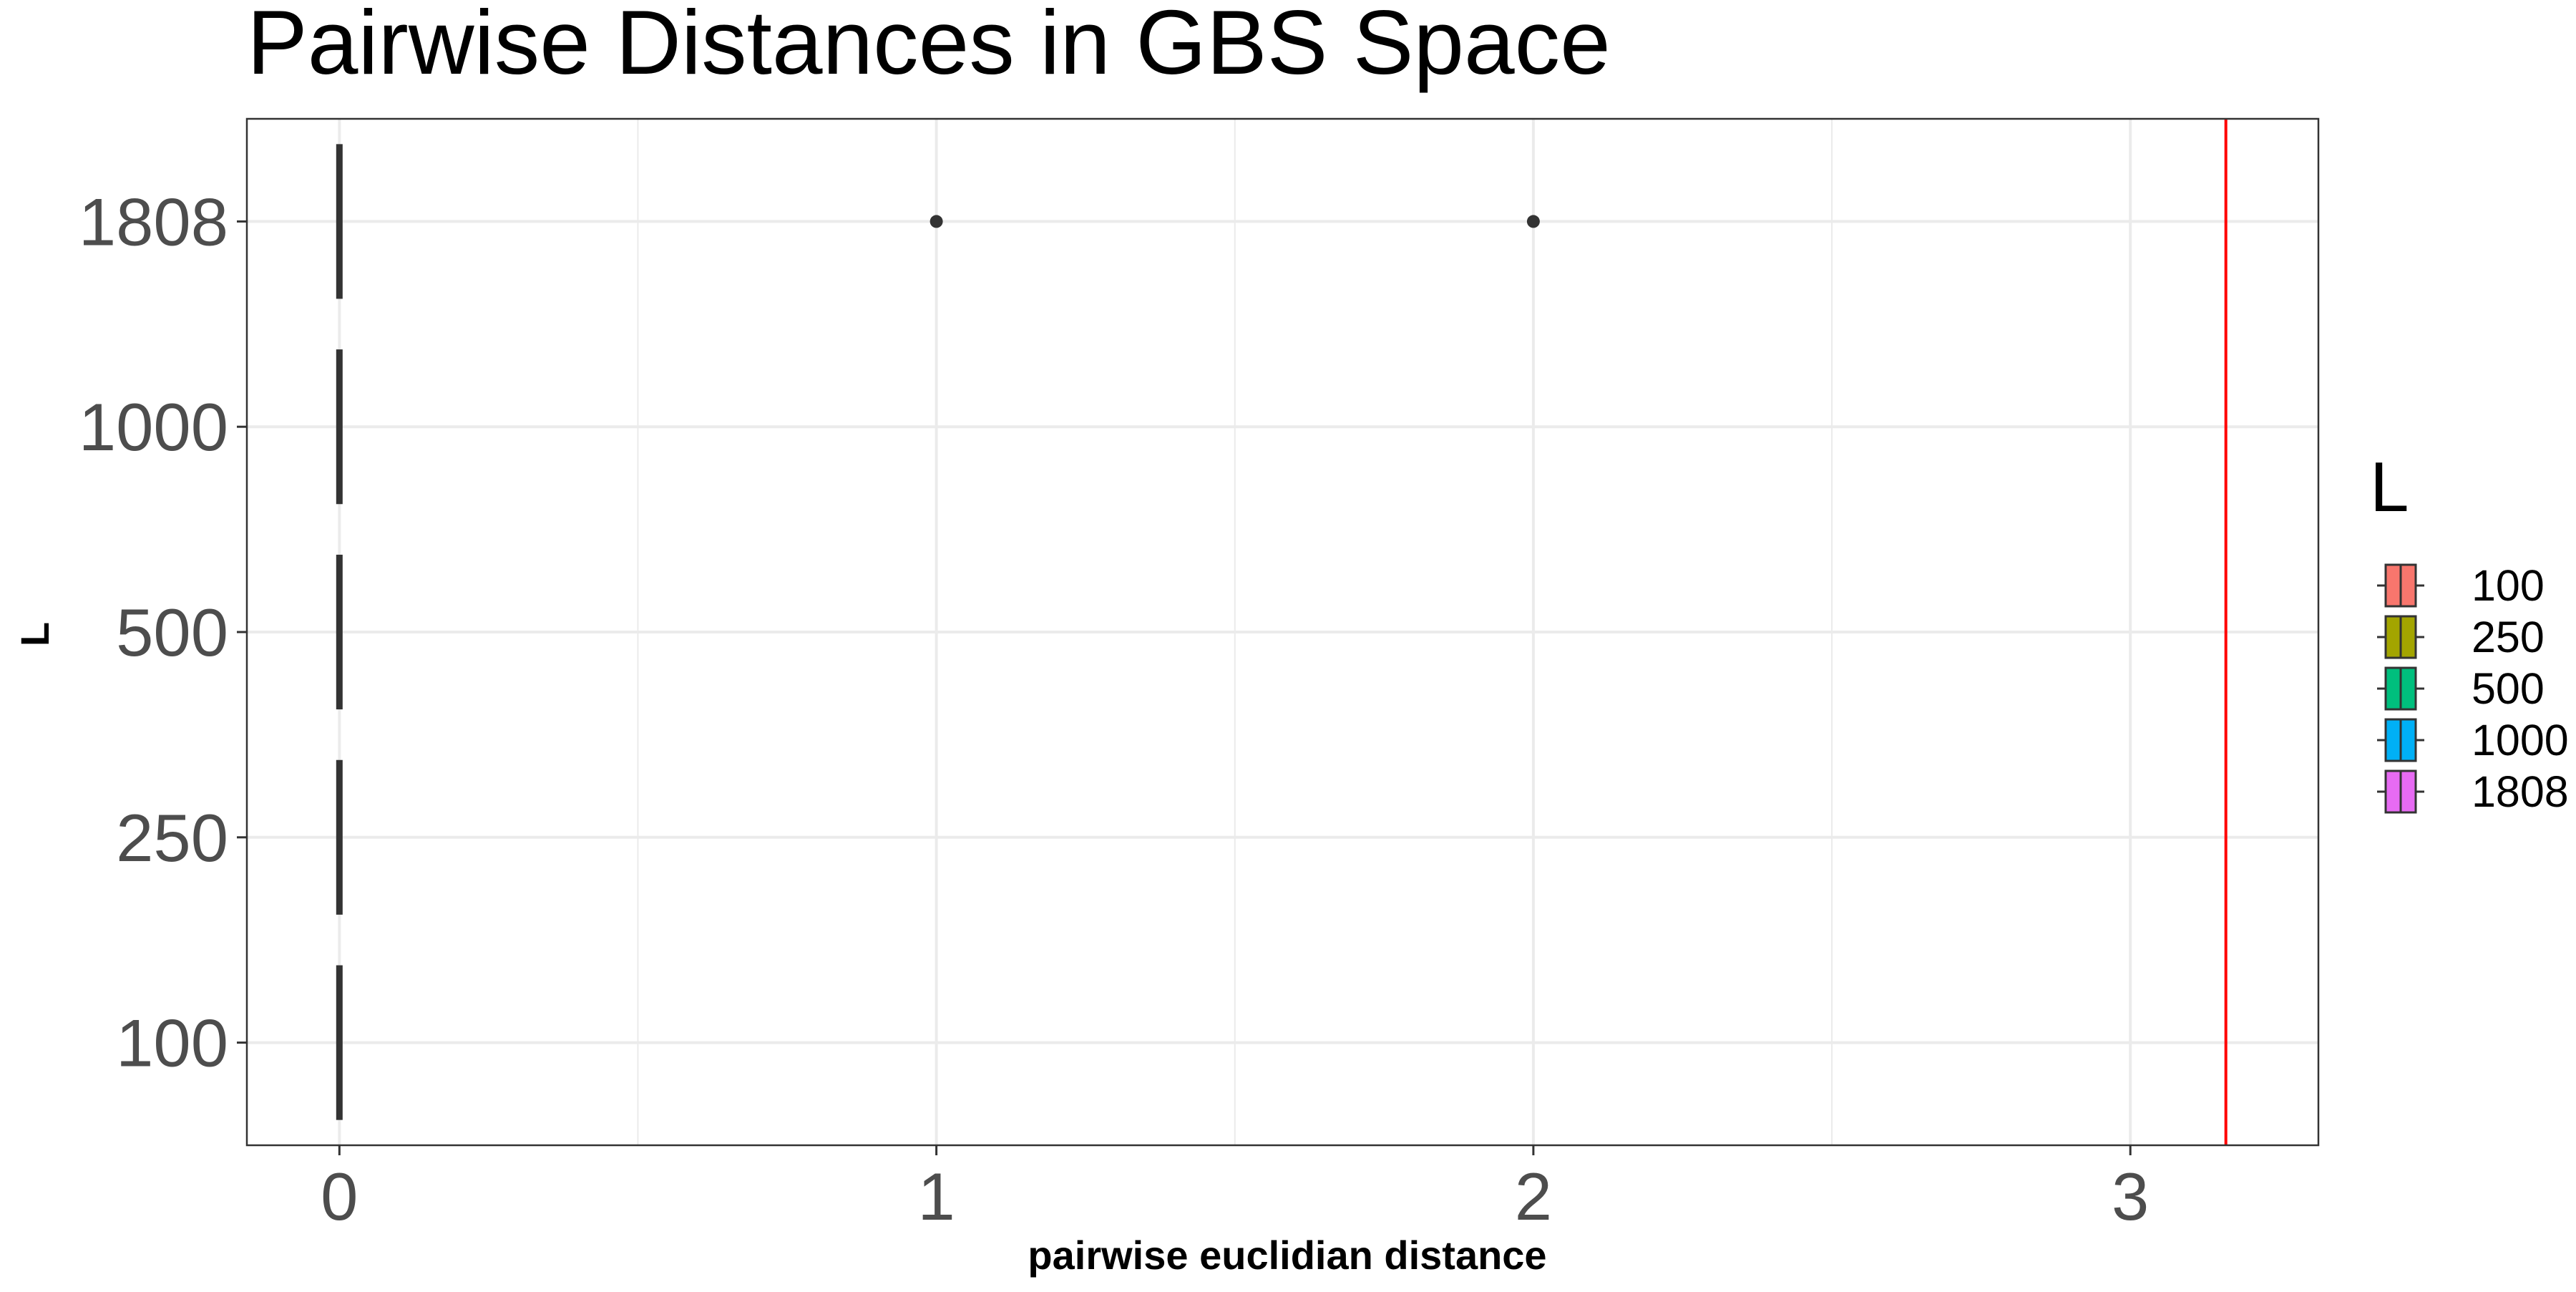  Describe the element at coordinates (1287, 1255) in the screenshot. I see `x-axis-title: pairwise euclidian distance` at that location.